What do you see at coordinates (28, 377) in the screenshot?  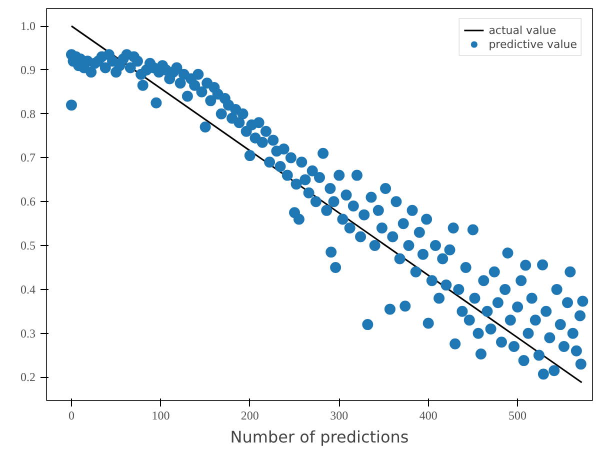 I see `y-tick-label: 0.2` at bounding box center [28, 377].